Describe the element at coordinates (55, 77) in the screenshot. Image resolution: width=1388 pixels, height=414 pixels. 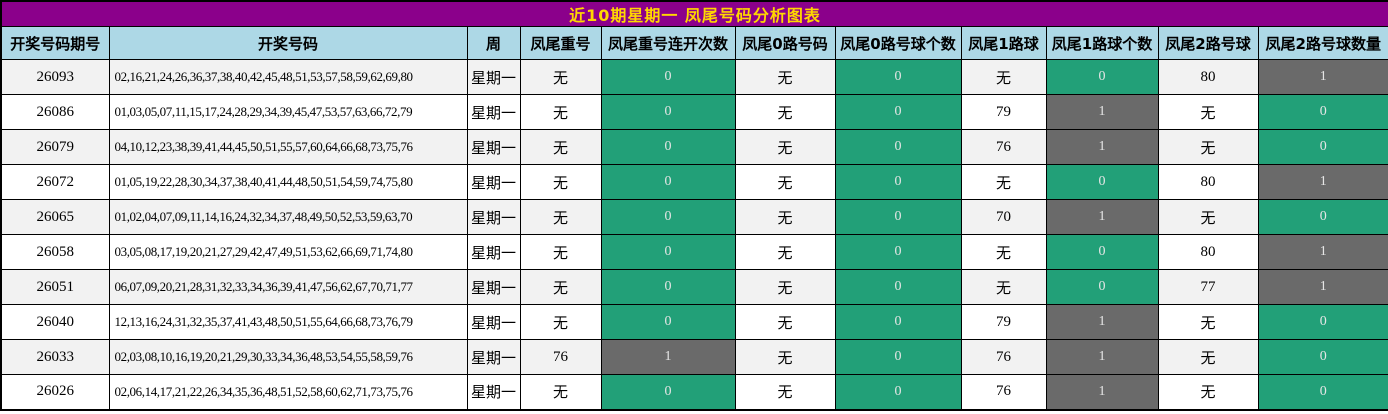
I see `cell-period: 26093` at that location.